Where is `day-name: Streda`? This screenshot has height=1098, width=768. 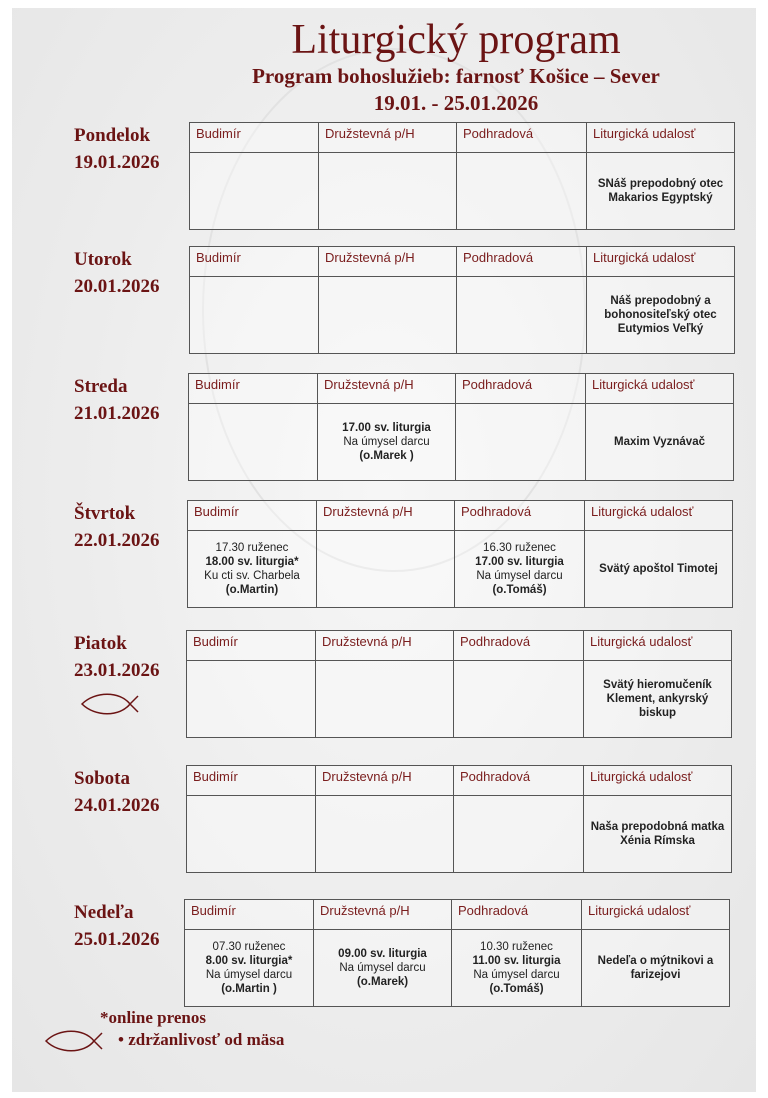
day-name: Streda is located at coordinates (101, 386).